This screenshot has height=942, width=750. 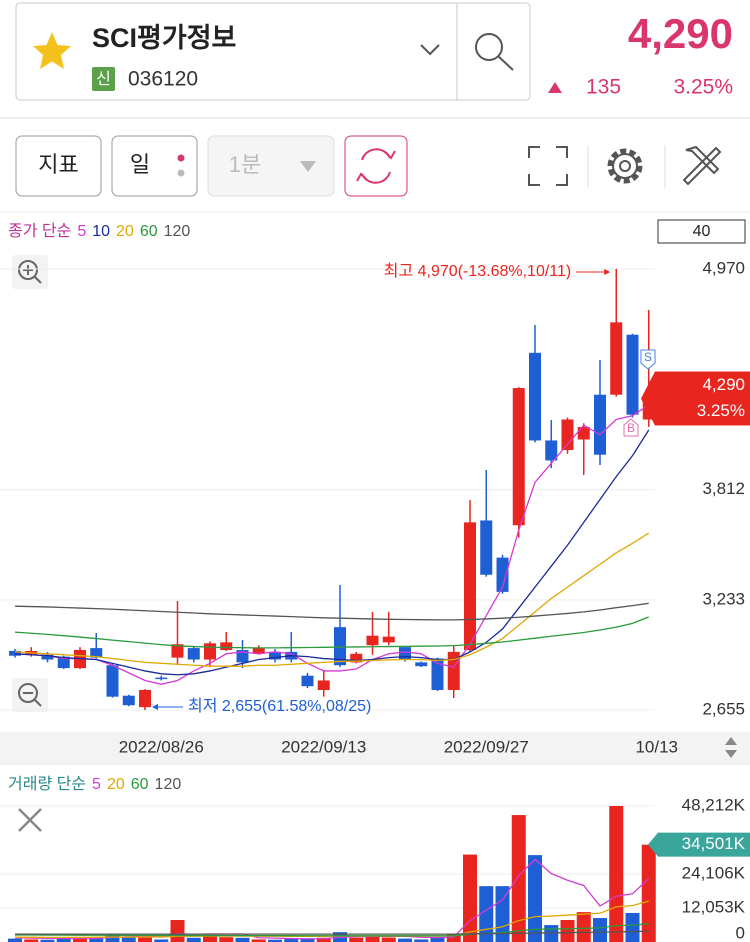 I want to click on minute-caret, so click(x=308, y=166).